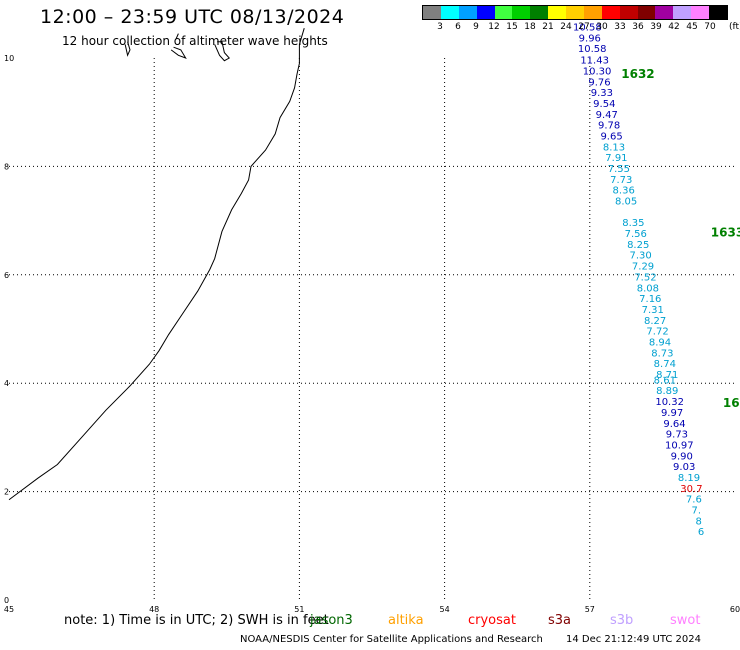 This screenshot has width=740, height=650. What do you see at coordinates (626, 202) in the screenshot?
I see `wave-height-value: 8.05` at bounding box center [626, 202].